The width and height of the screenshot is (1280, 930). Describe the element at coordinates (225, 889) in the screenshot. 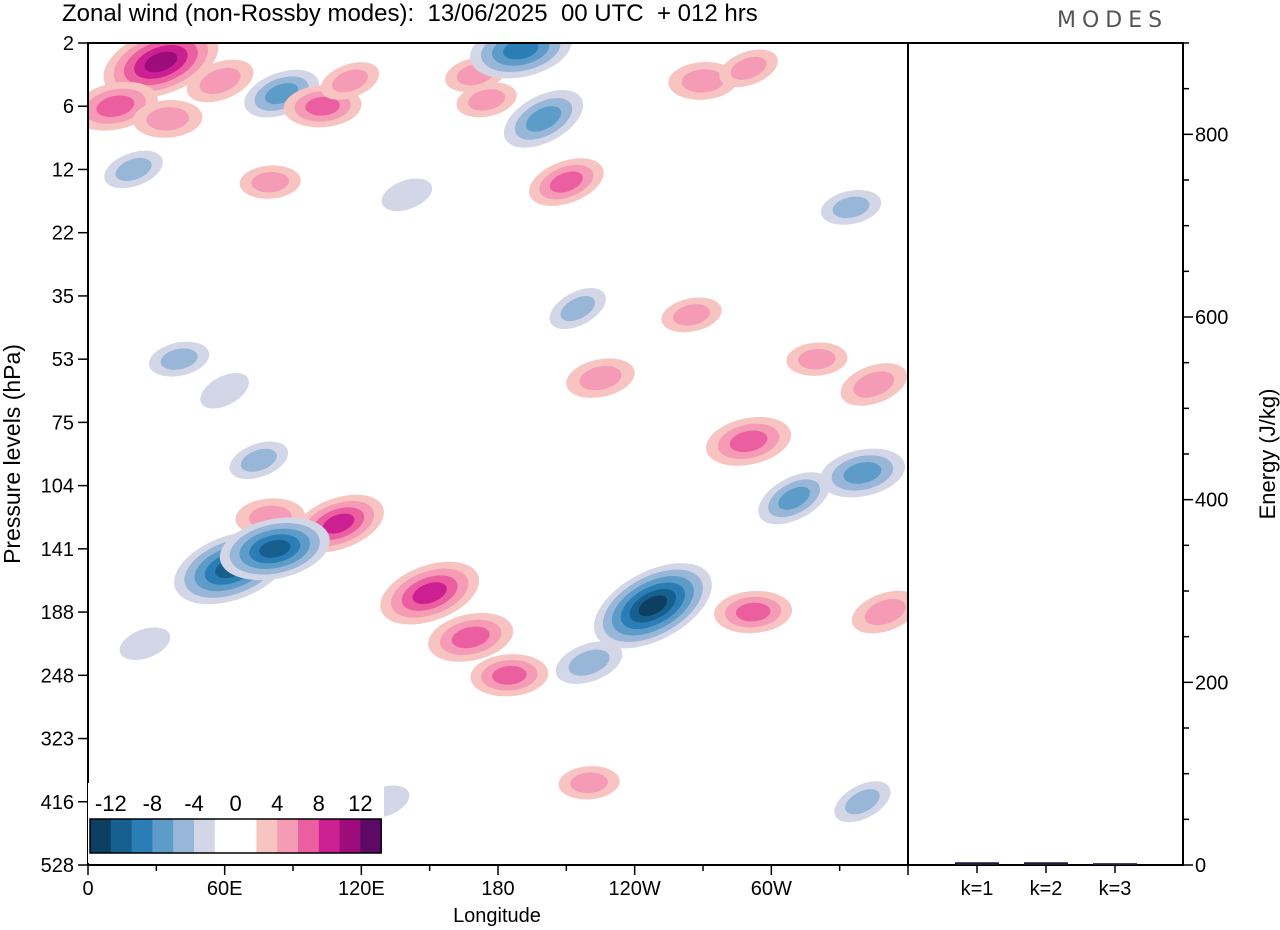

I see `x-tick-label: 60E` at that location.